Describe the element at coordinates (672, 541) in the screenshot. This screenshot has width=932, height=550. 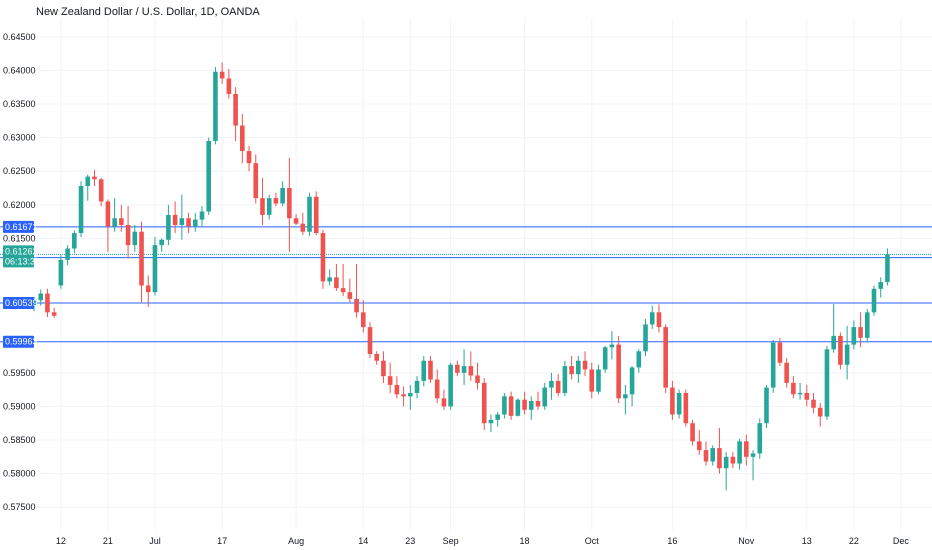
I see `x-tick-label: 16` at that location.